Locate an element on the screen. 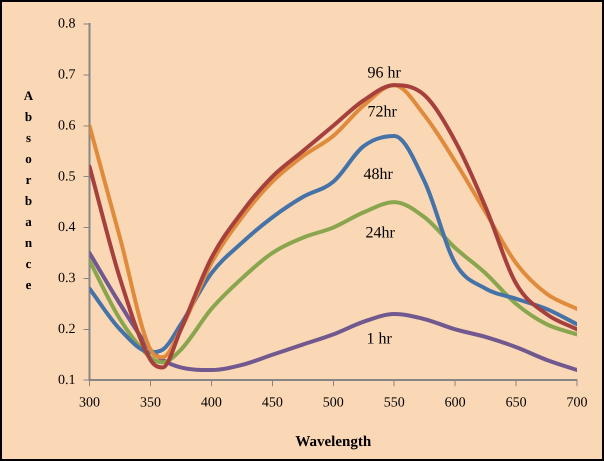  x-tick-label: 700 is located at coordinates (577, 402).